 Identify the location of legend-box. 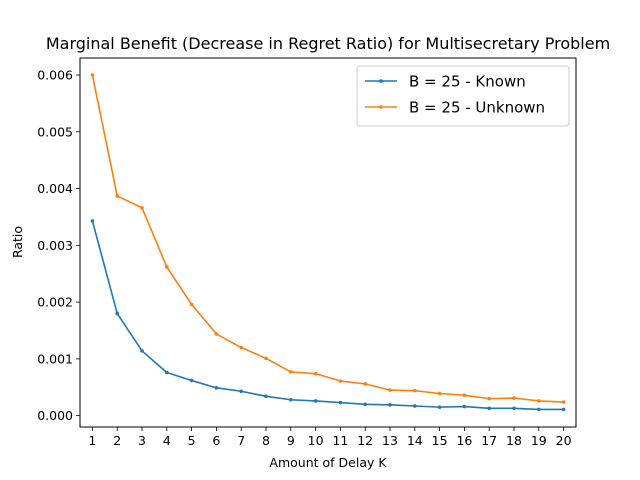
(463, 96).